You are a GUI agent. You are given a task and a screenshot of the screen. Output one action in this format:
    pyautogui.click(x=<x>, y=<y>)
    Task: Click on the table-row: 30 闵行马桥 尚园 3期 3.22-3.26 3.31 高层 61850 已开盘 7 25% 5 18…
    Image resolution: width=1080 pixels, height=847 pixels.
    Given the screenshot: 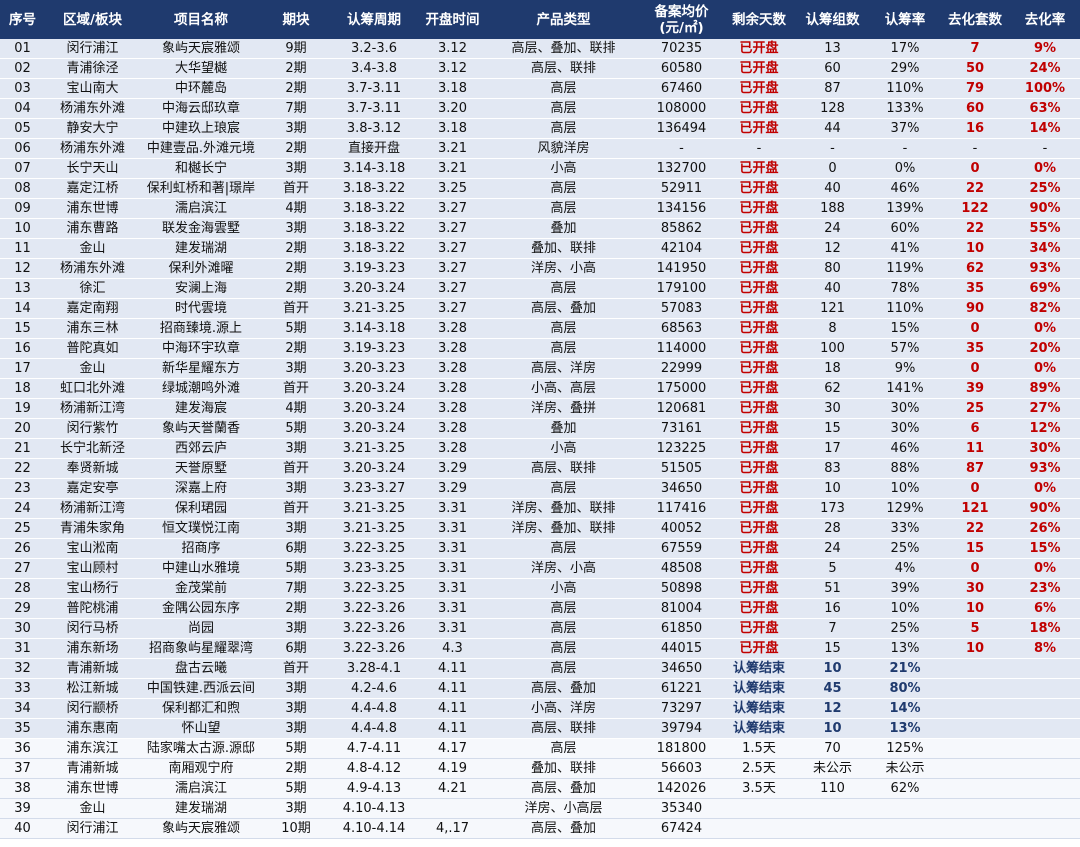 What is the action you would take?
    pyautogui.click(x=540, y=628)
    